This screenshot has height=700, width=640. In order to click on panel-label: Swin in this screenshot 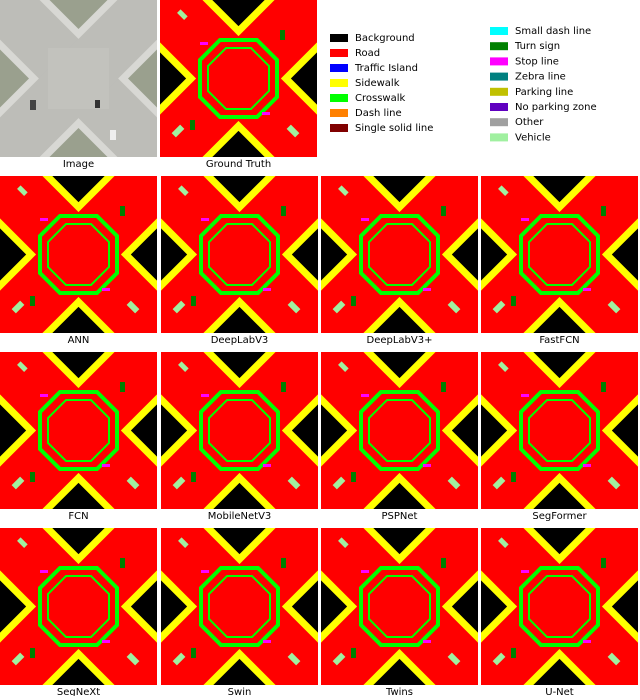, I will do `click(240, 691)`.